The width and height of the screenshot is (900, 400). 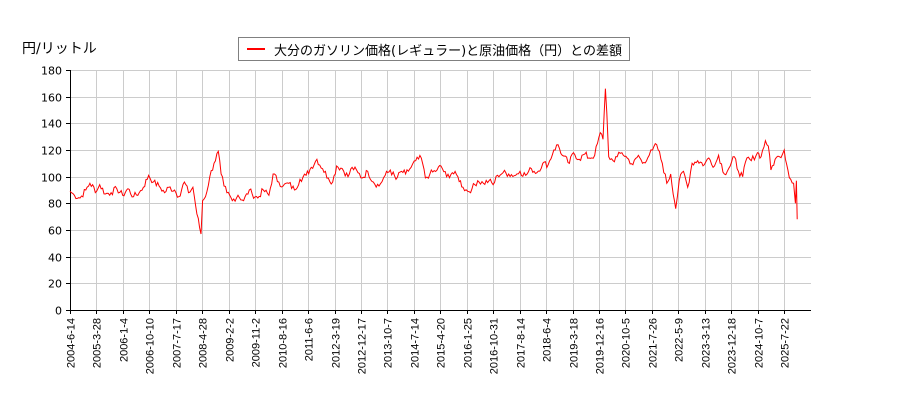 What do you see at coordinates (51, 71) in the screenshot?
I see `y-tick-label: 180` at bounding box center [51, 71].